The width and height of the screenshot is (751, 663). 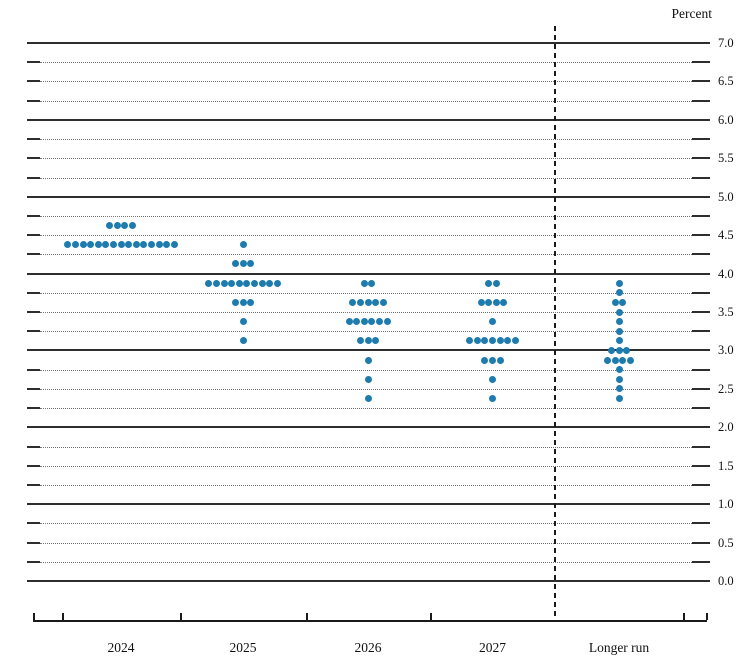 What do you see at coordinates (726, 235) in the screenshot?
I see `y-axis-tick-label: 4.5` at bounding box center [726, 235].